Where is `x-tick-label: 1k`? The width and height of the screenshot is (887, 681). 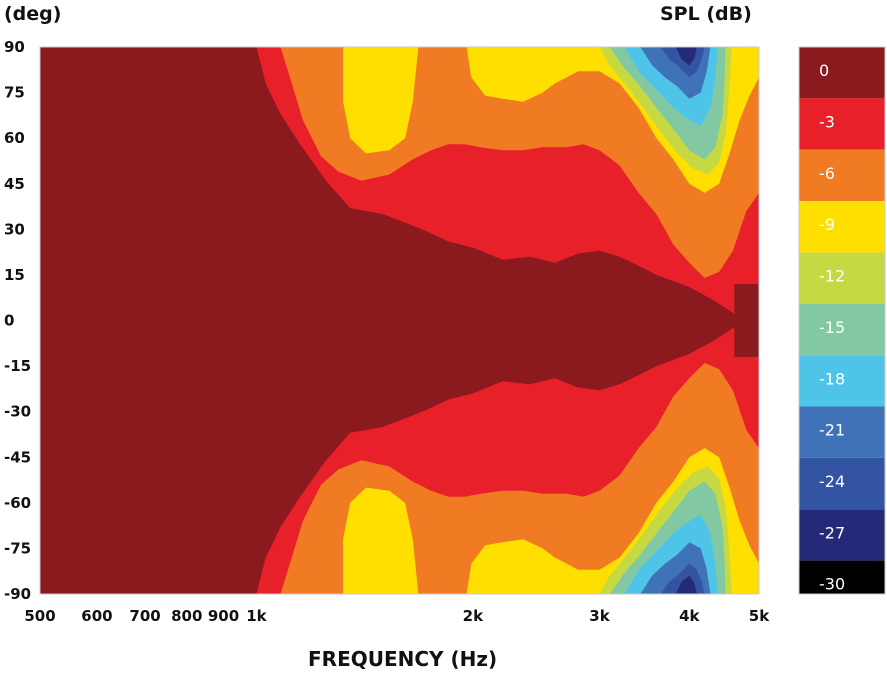
x-tick-label: 1k is located at coordinates (256, 616).